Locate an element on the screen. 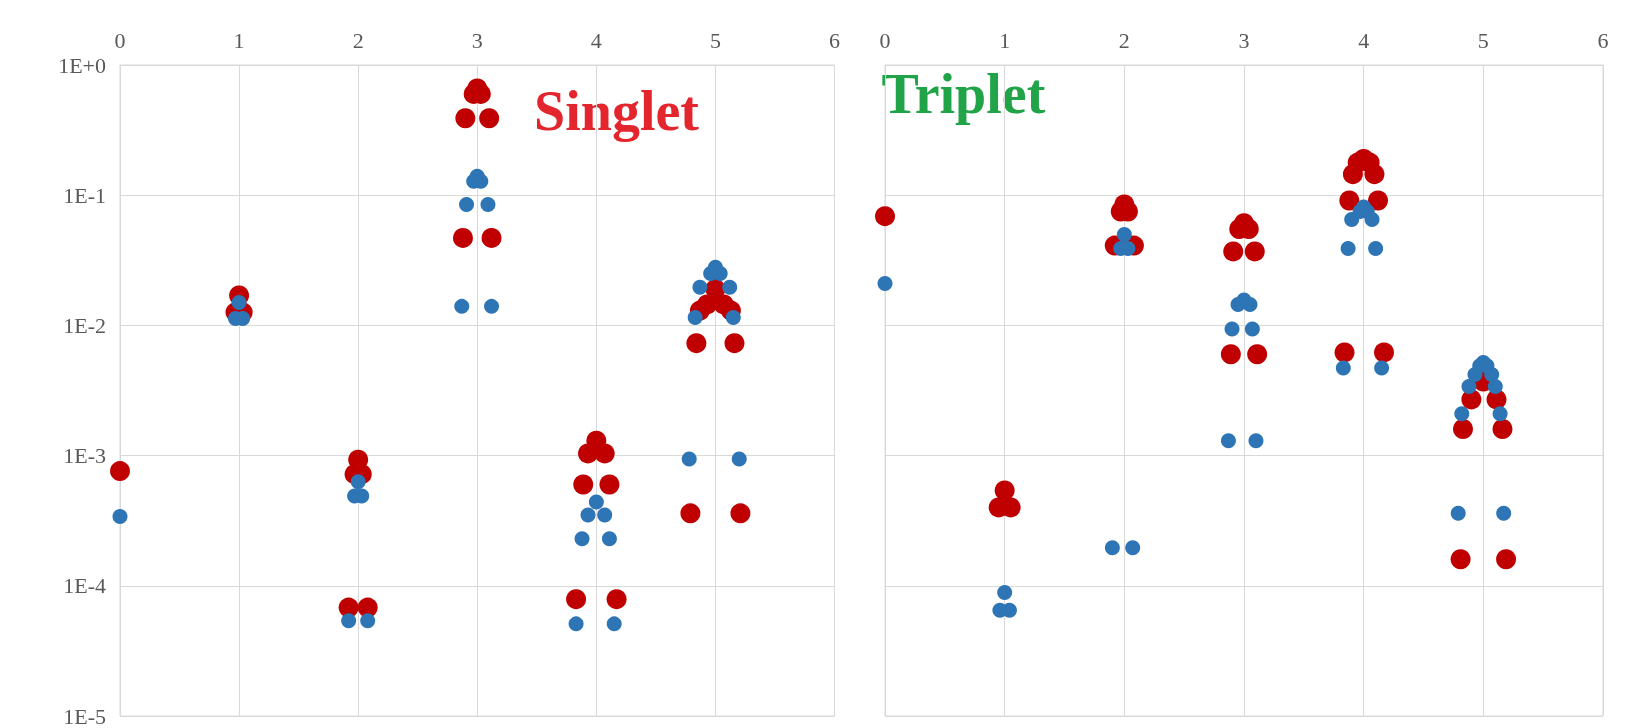 This screenshot has height=728, width=1625. annotation: Singlet is located at coordinates (617, 111).